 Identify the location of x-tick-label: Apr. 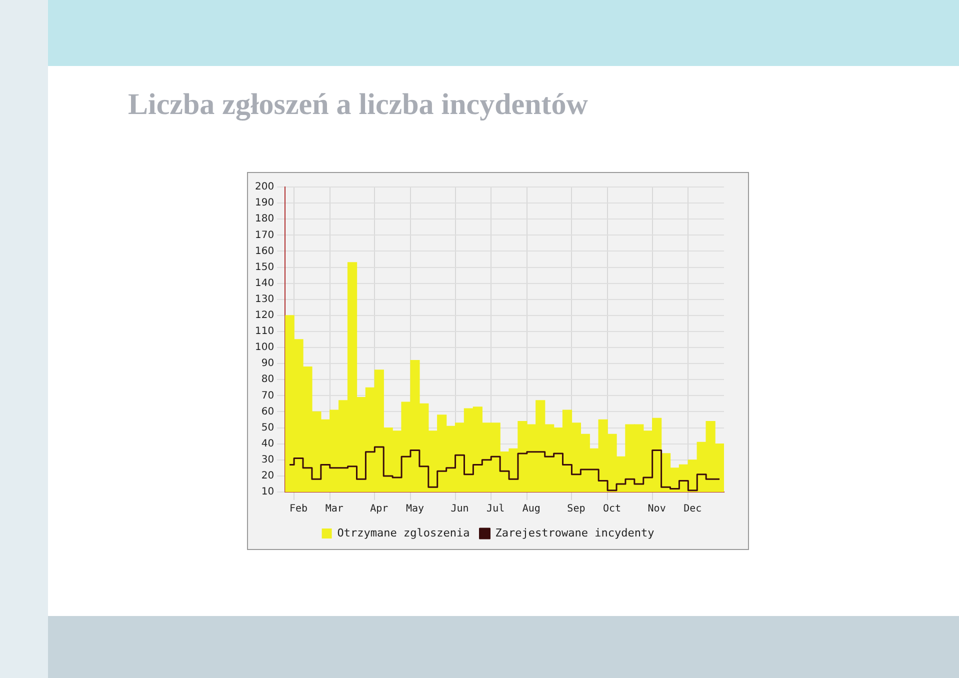
(379, 509).